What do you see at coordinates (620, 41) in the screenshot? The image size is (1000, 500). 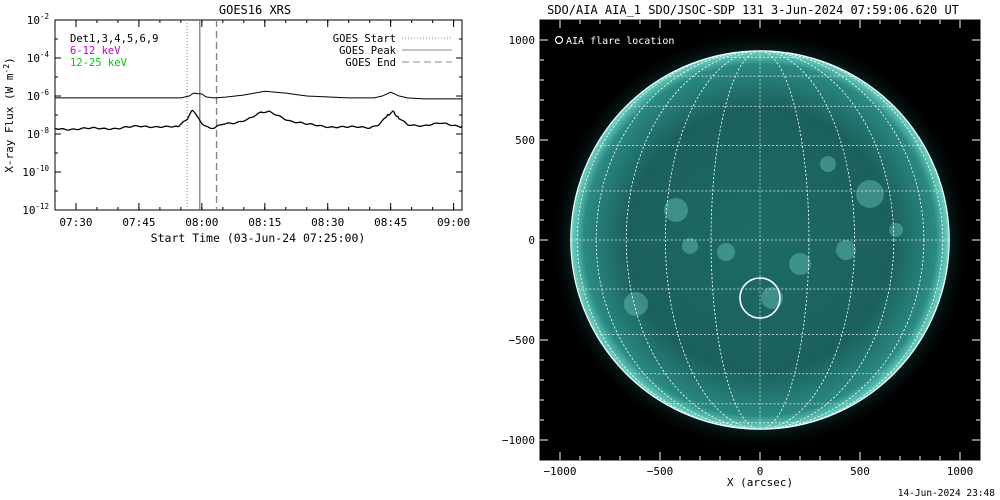 I see `aia-legend-label: AIA flare location` at bounding box center [620, 41].